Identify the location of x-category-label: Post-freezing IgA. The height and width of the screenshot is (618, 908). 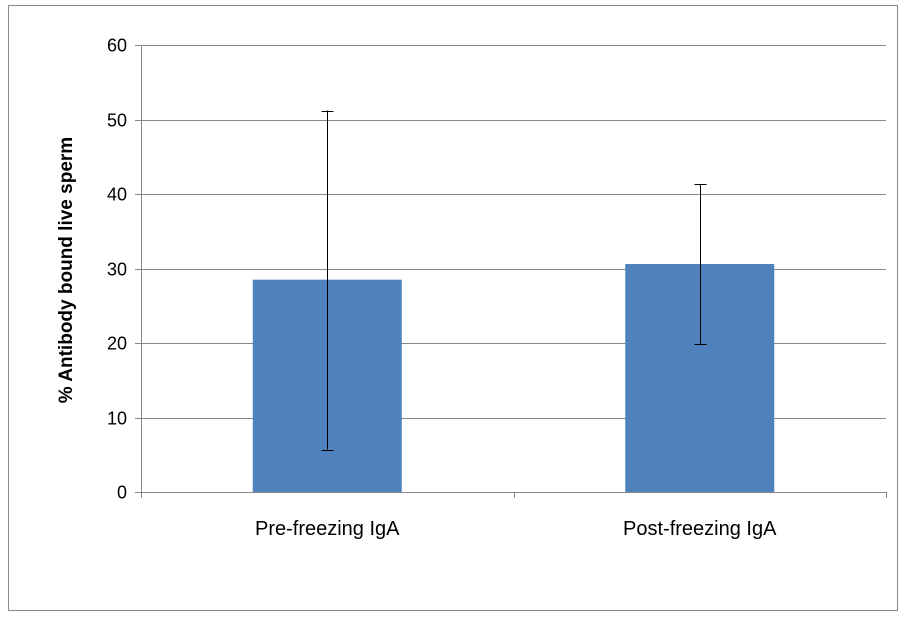
(700, 529).